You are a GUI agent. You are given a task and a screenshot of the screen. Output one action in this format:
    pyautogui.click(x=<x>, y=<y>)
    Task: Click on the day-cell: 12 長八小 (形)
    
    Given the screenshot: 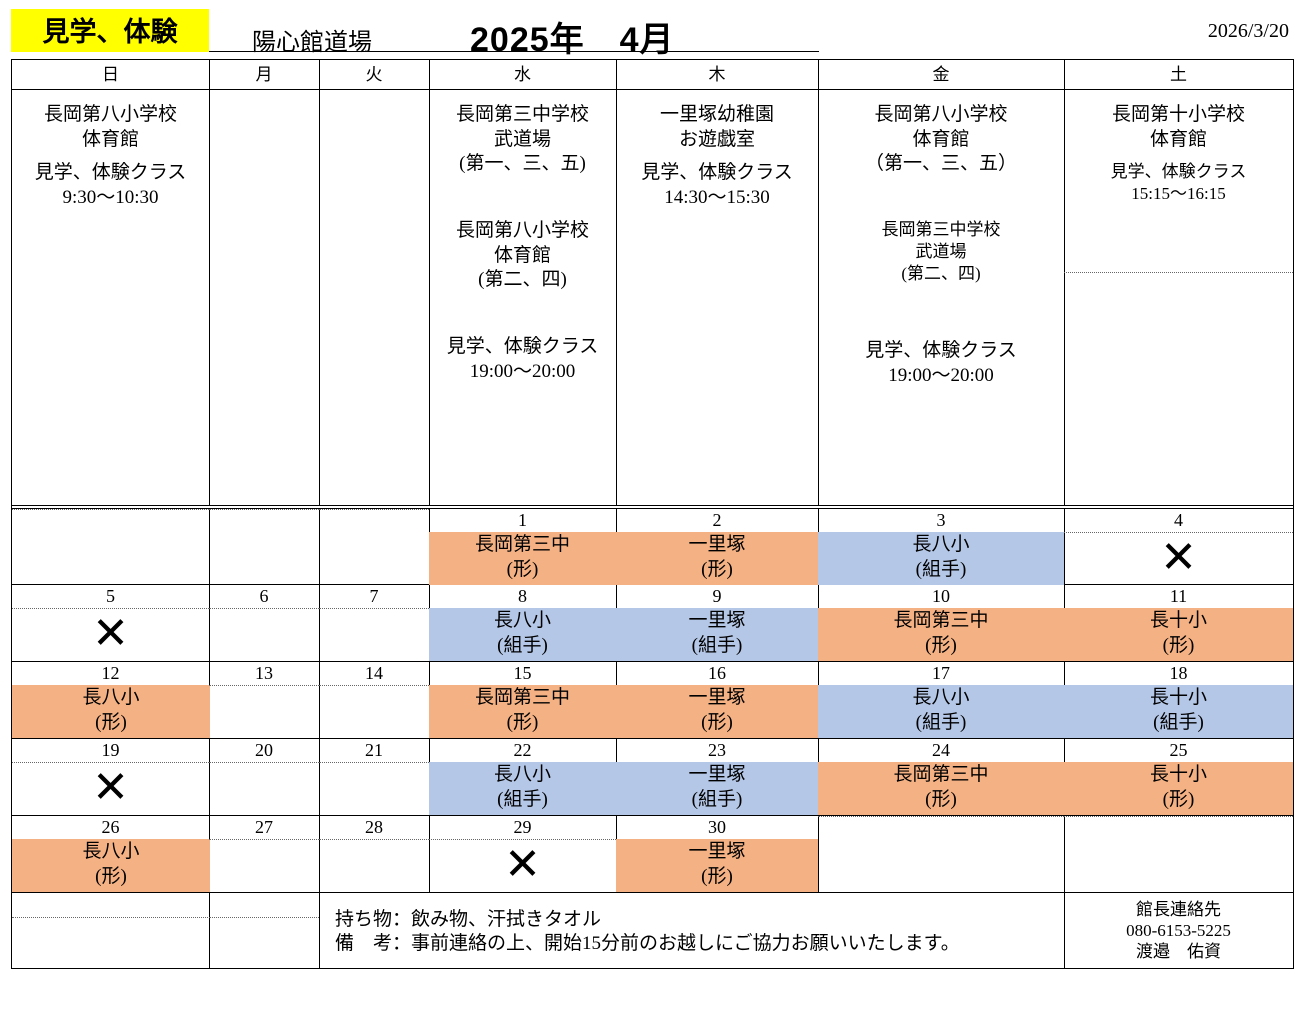 What is the action you would take?
    pyautogui.click(x=110, y=700)
    